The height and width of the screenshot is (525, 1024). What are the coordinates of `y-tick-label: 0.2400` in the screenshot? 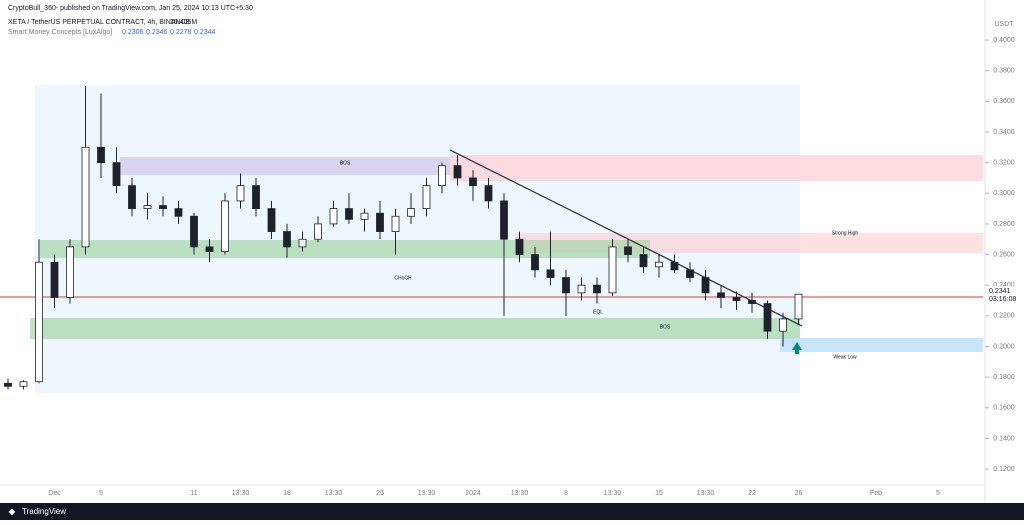 It's located at (1004, 285).